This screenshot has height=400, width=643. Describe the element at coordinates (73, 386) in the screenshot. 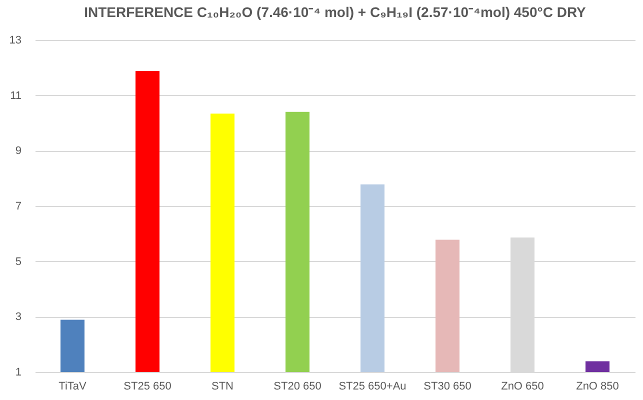

I see `x-tick-label: TiTaV` at that location.